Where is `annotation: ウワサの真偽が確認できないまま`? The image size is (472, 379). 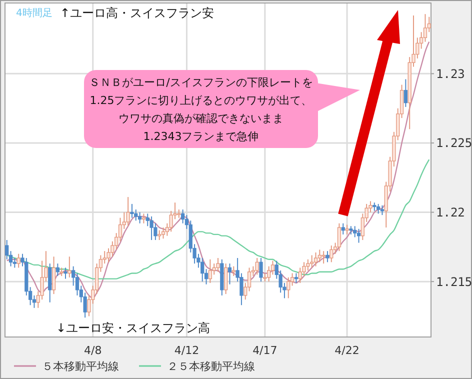
annotation: ウワサの真偽が確認できないまま is located at coordinates (201, 118).